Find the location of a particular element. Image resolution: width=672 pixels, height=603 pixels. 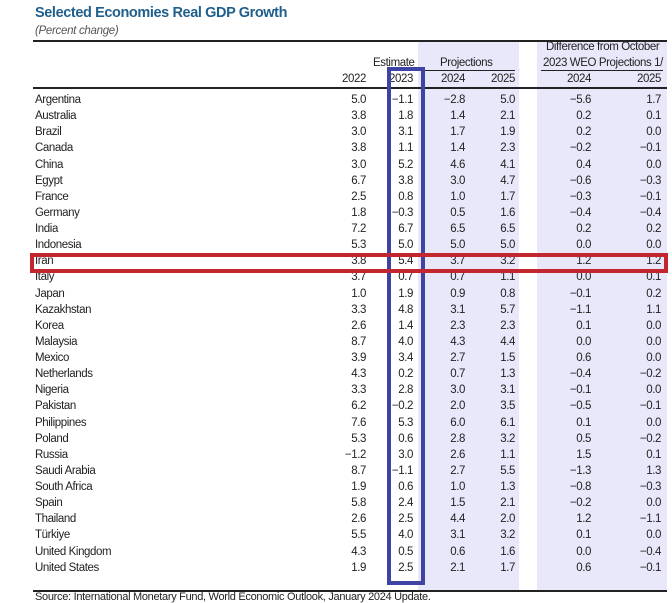

value-cell: 4.3 is located at coordinates (457, 341).